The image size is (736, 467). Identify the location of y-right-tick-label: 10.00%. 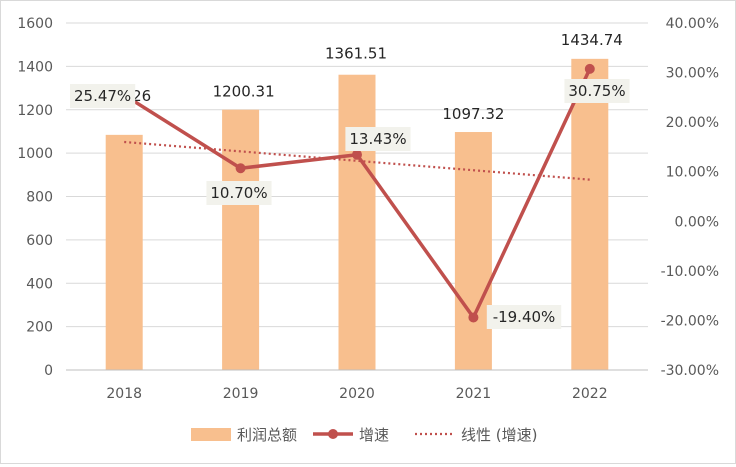
(692, 173).